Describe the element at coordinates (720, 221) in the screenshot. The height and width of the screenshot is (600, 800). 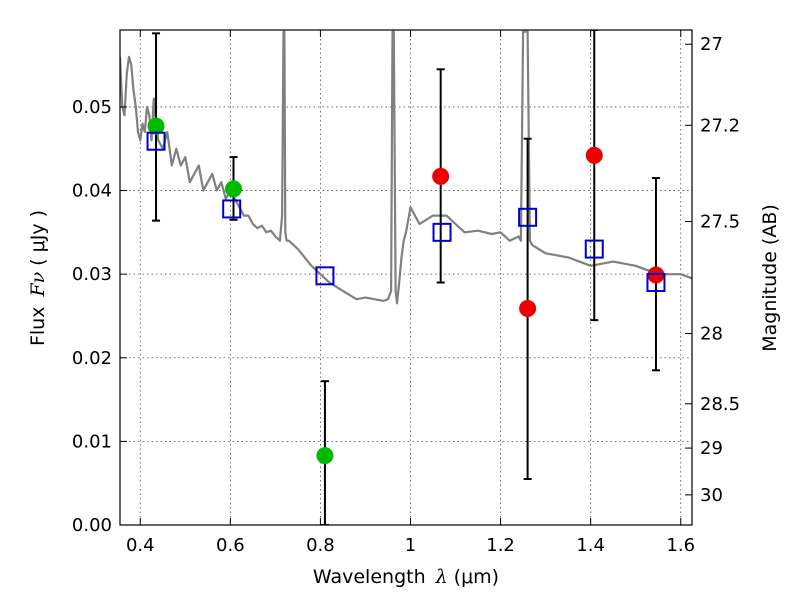
I see `y2-tick-label: 27.5` at that location.